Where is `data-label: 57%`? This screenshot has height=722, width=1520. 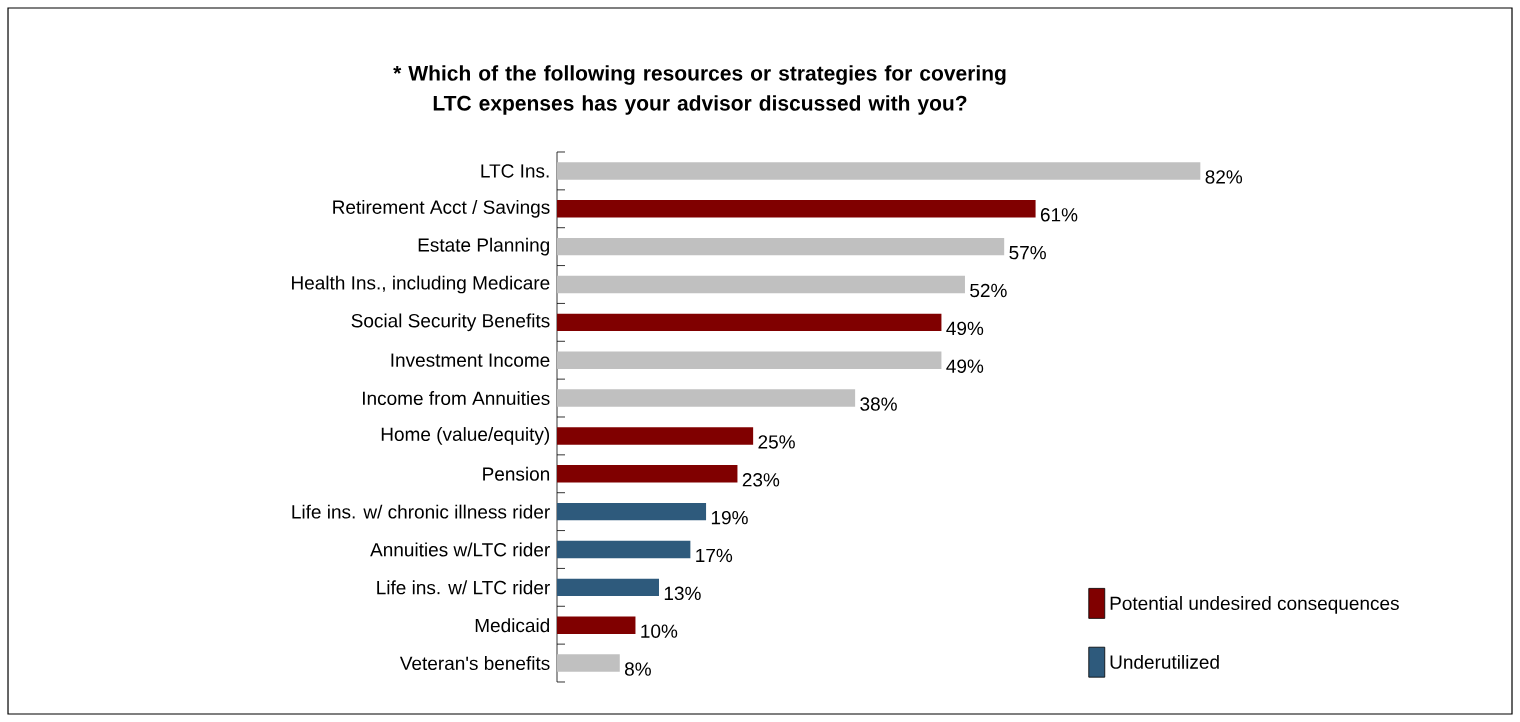
data-label: 57% is located at coordinates (1027, 252).